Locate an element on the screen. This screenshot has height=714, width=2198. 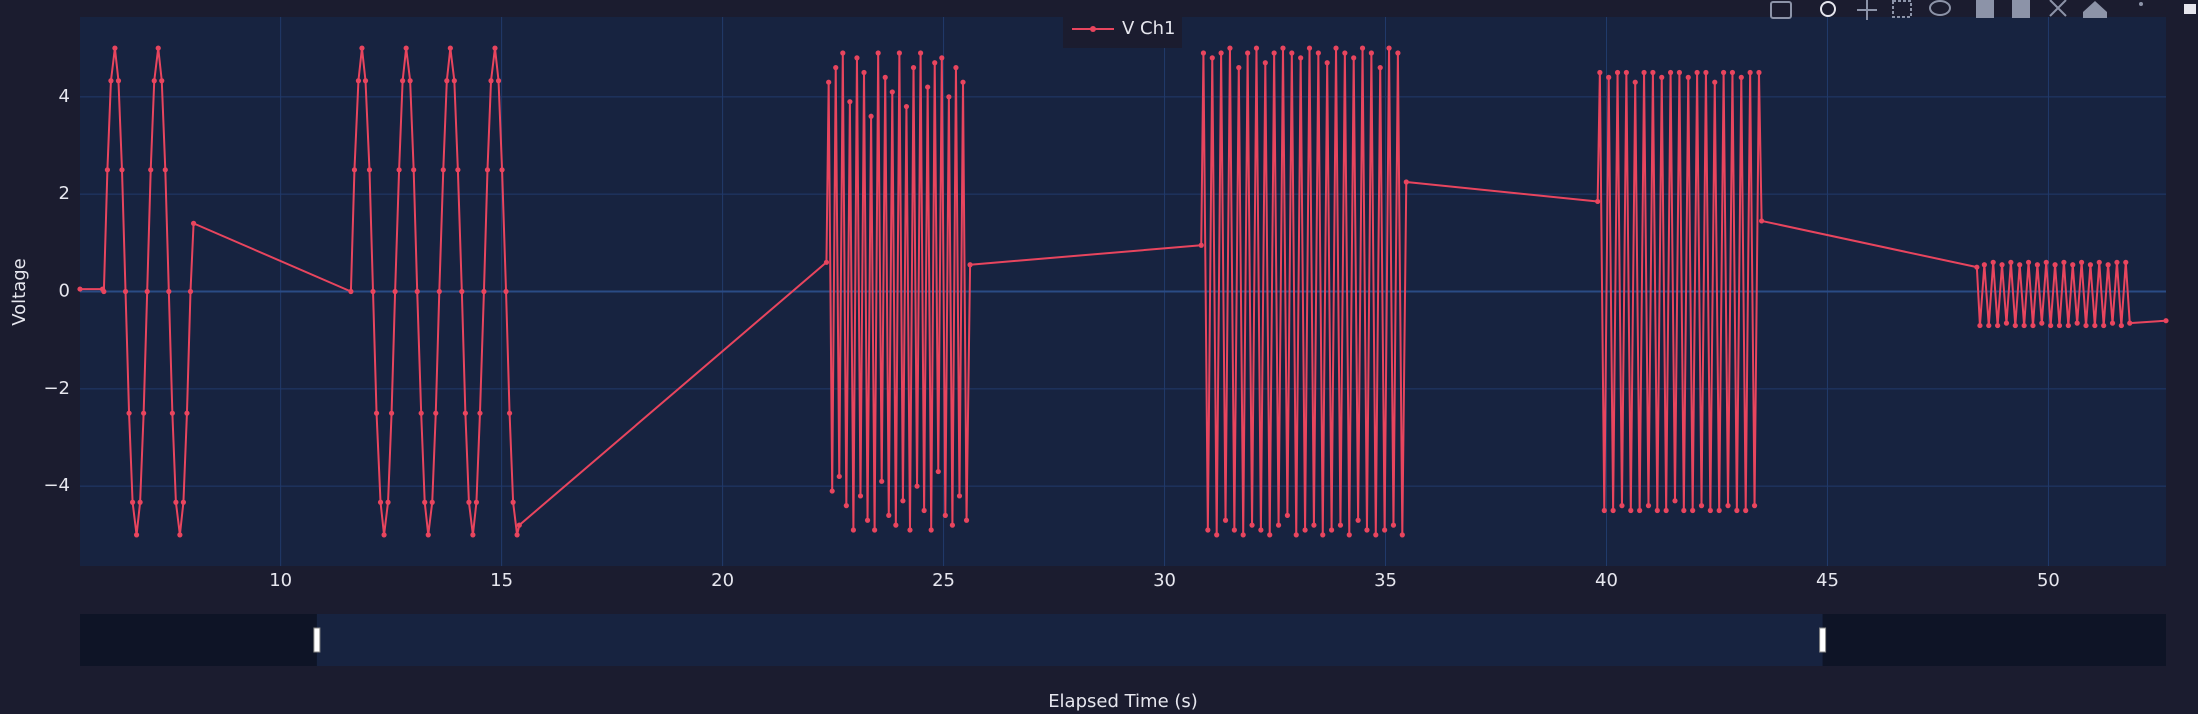
zoom-icon is located at coordinates (1828, 9).